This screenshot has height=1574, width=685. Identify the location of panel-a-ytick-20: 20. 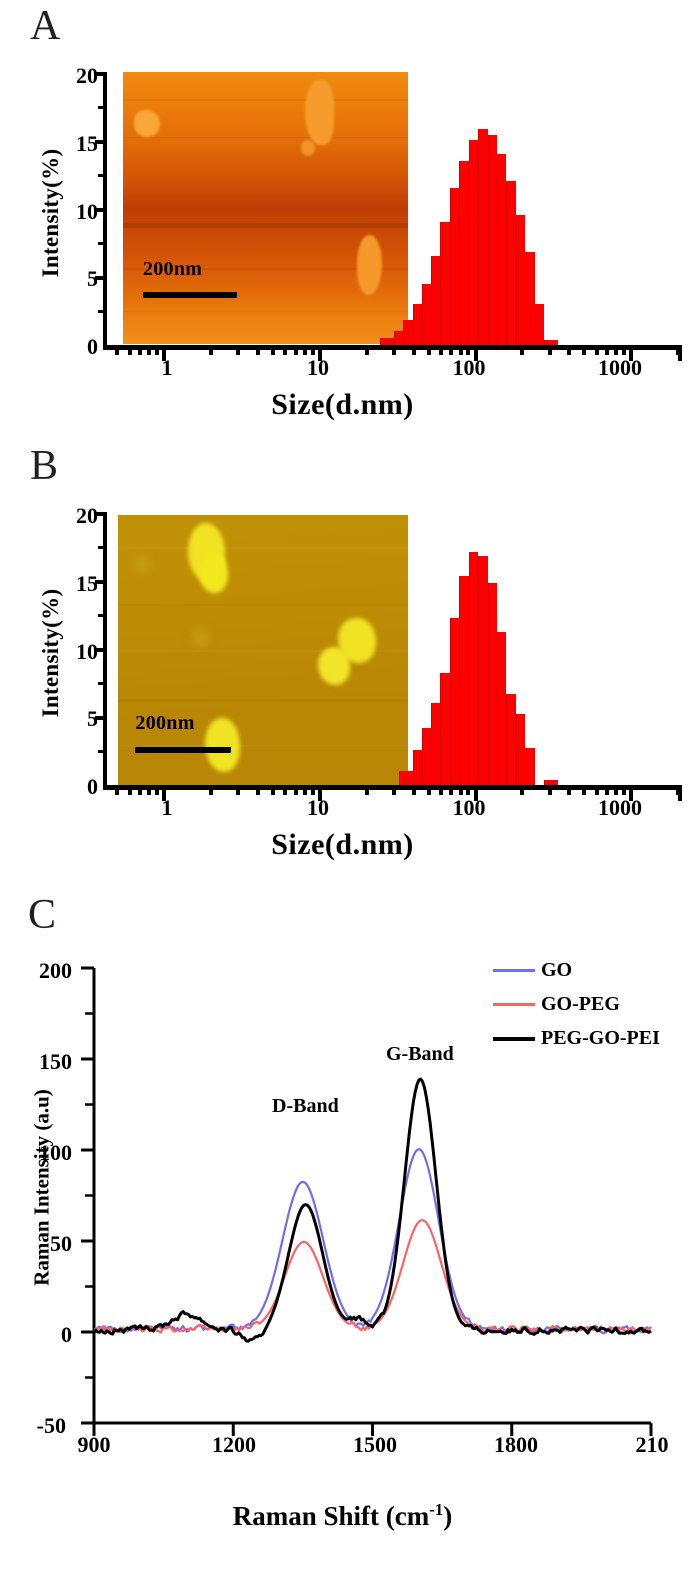
(87, 75).